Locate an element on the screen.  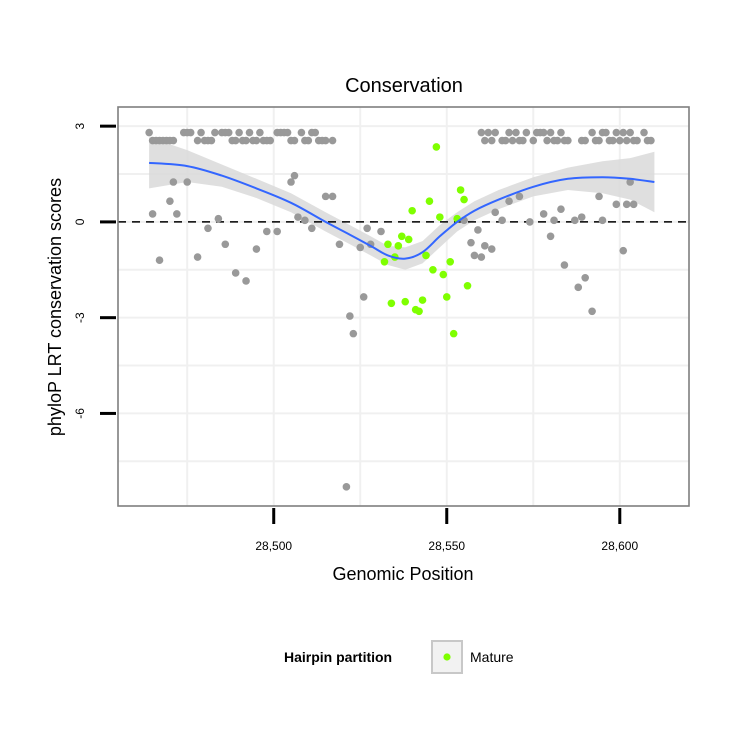
x-tick-label: 28,550 is located at coordinates (446, 546).